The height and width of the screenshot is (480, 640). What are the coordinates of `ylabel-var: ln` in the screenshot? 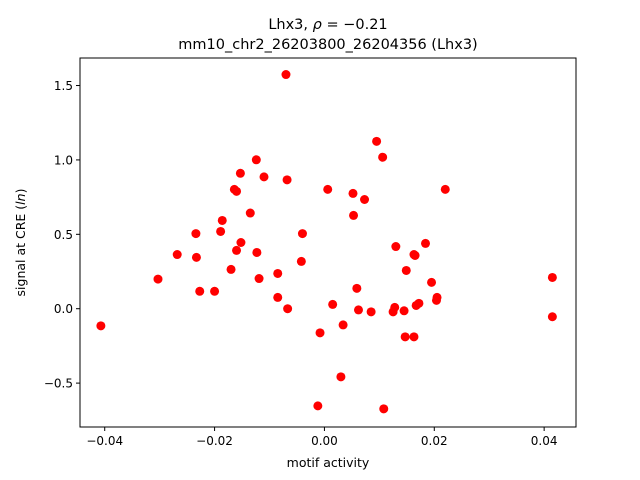 It's located at (20, 198).